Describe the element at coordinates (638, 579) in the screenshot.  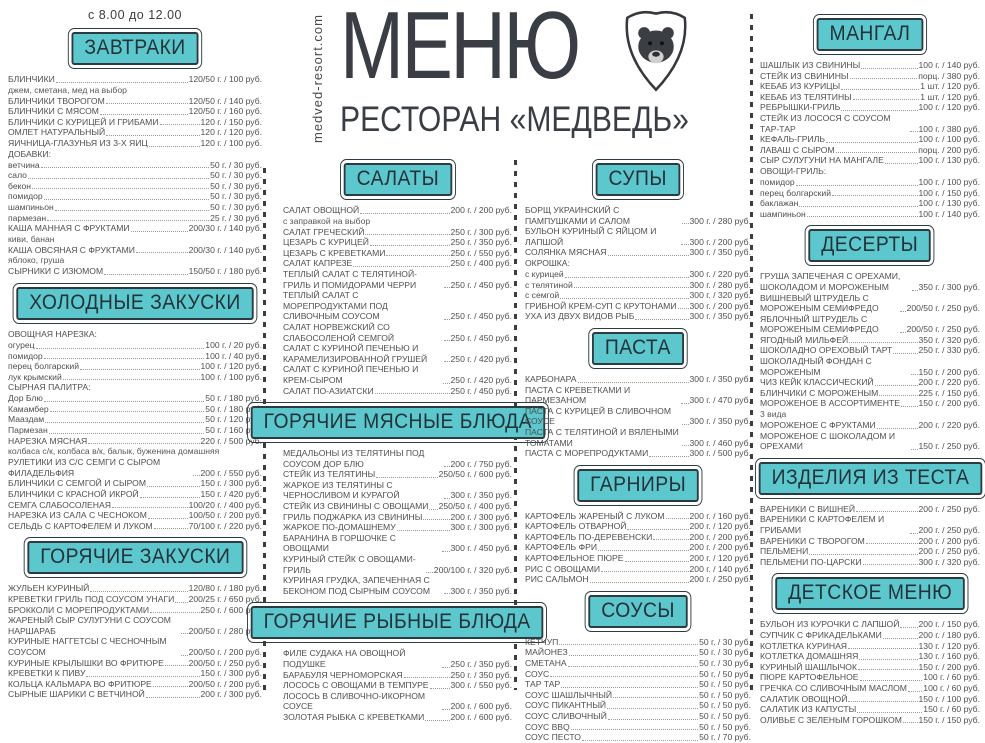
I see `menu-item-row: РИС САЛЬМОН 200 г. / 250 руб.` at that location.